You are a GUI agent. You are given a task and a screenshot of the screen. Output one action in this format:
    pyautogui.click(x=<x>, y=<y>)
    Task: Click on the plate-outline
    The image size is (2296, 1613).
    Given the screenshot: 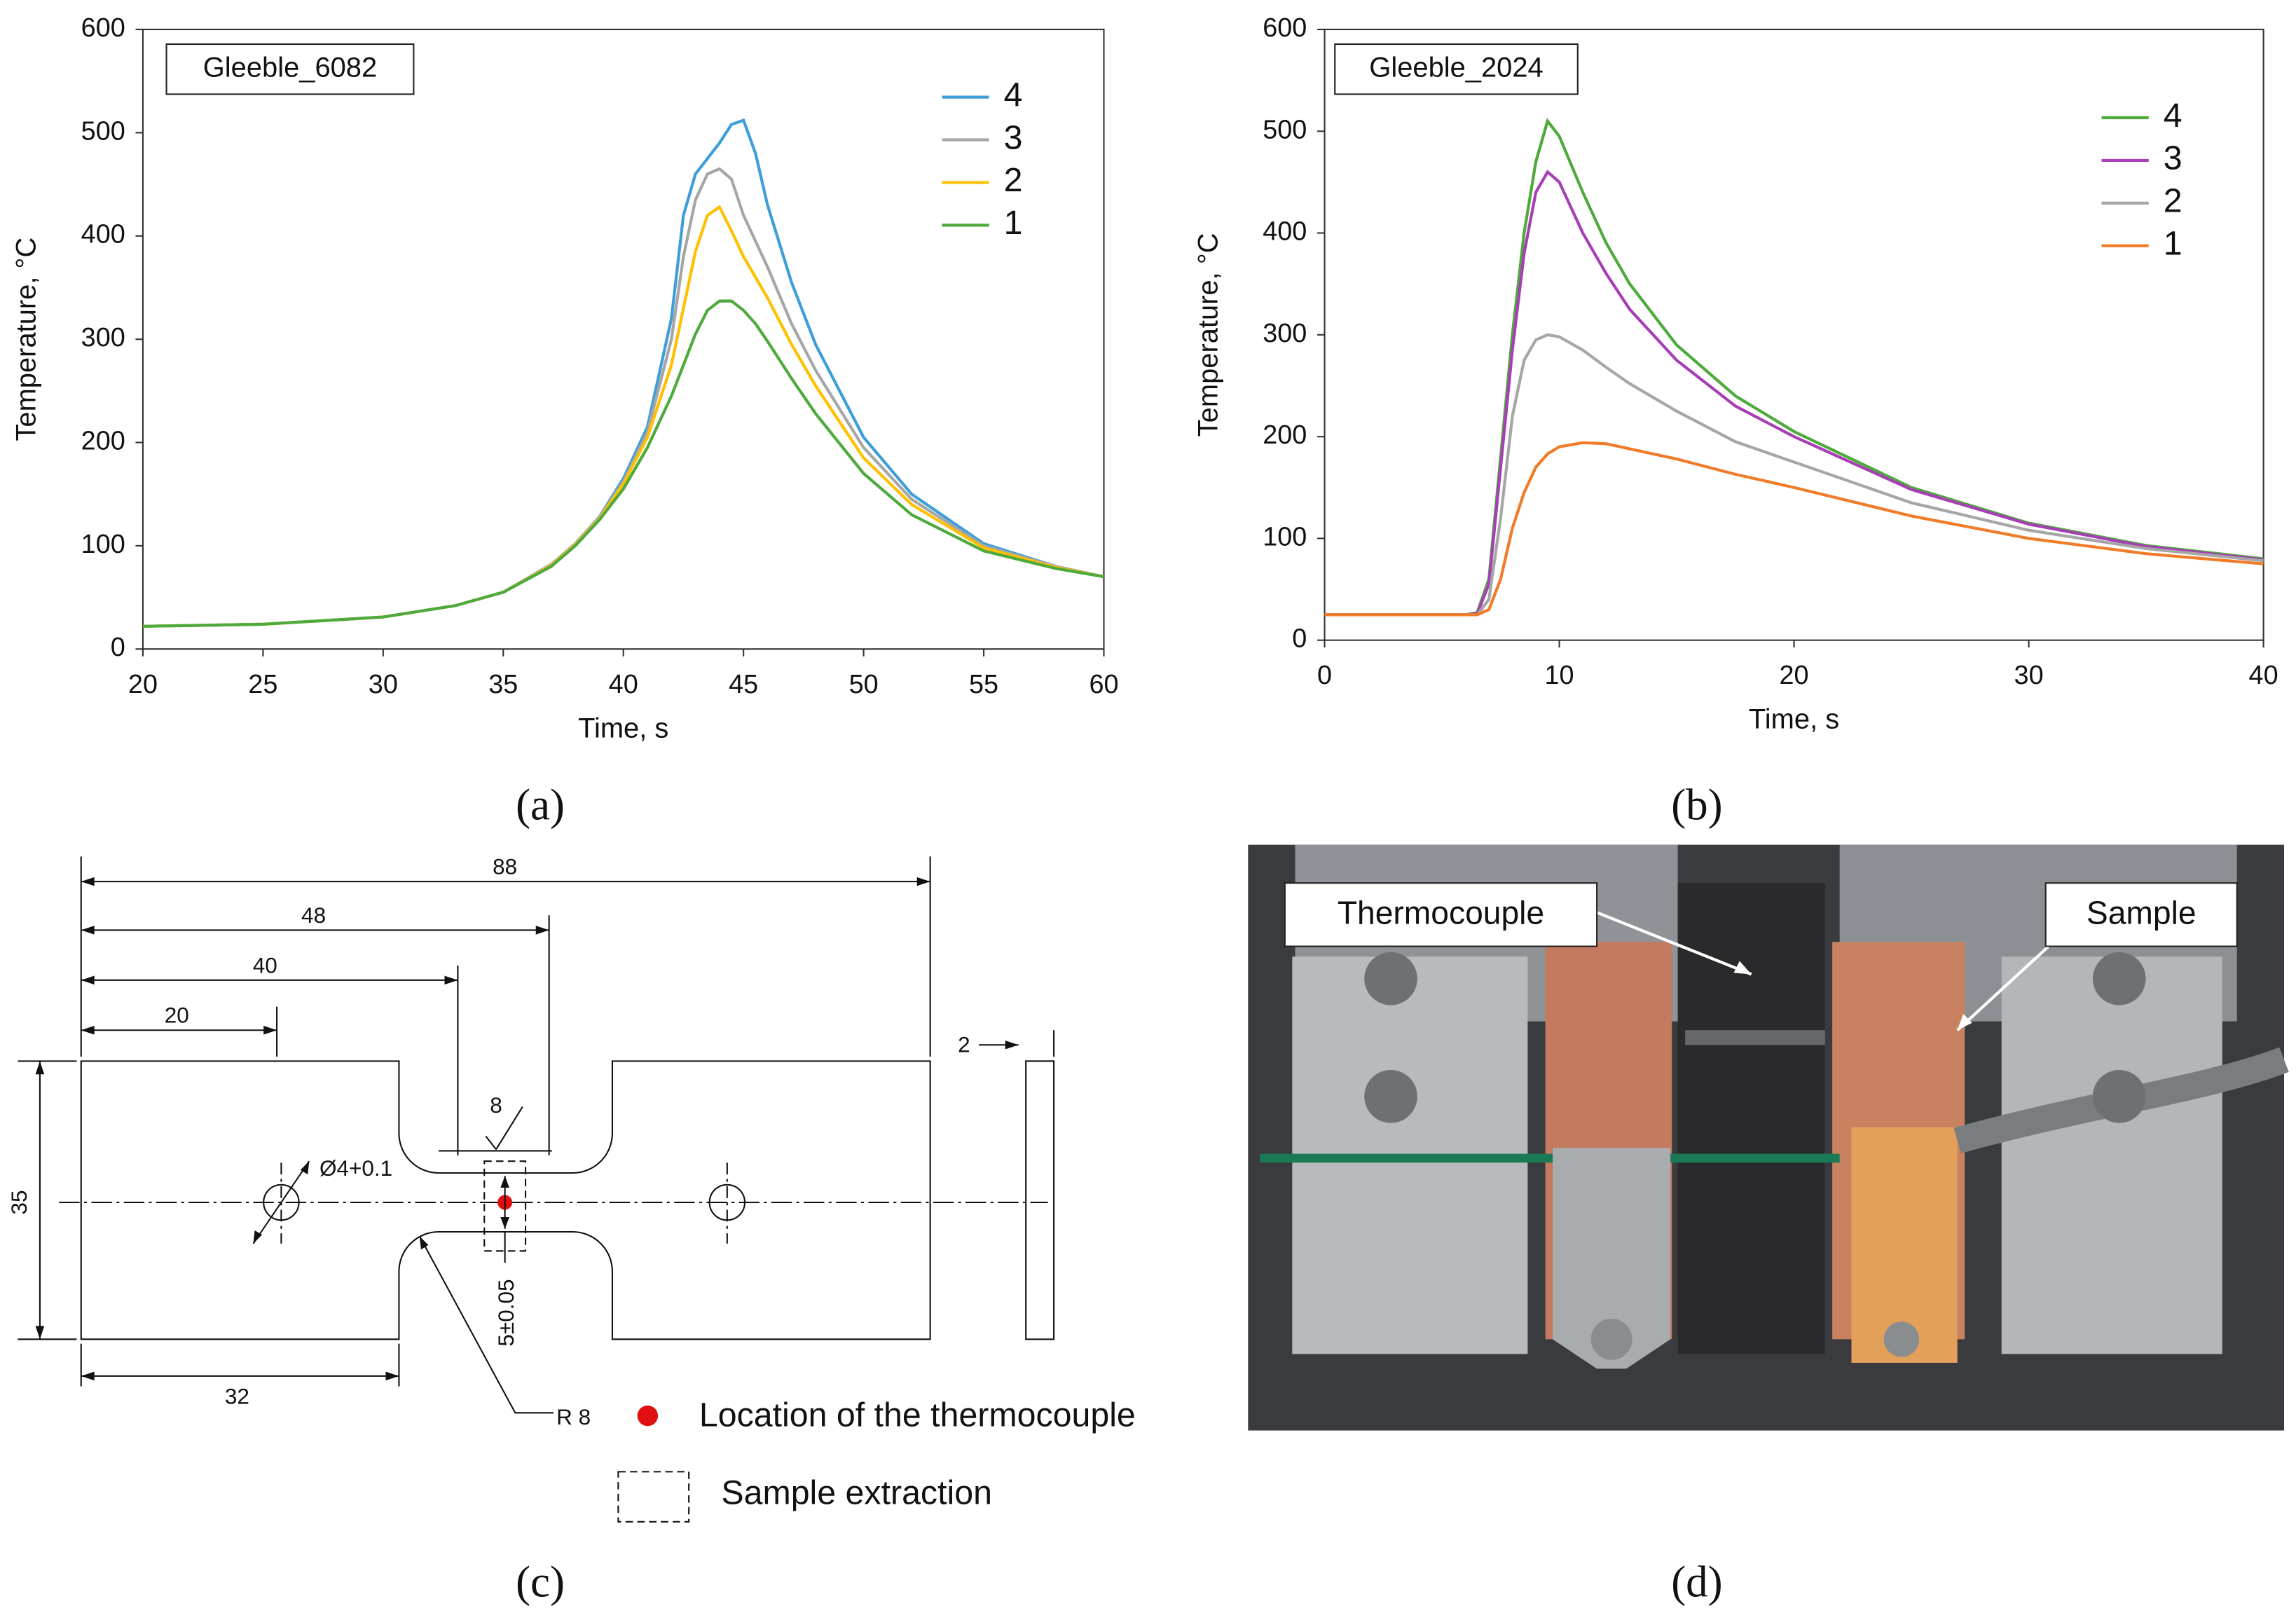 What is the action you would take?
    pyautogui.click(x=505, y=1200)
    